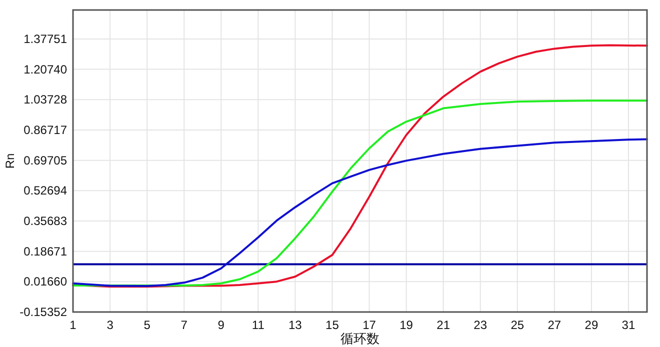  I want to click on x-axis-title: 循环数, so click(360, 339).